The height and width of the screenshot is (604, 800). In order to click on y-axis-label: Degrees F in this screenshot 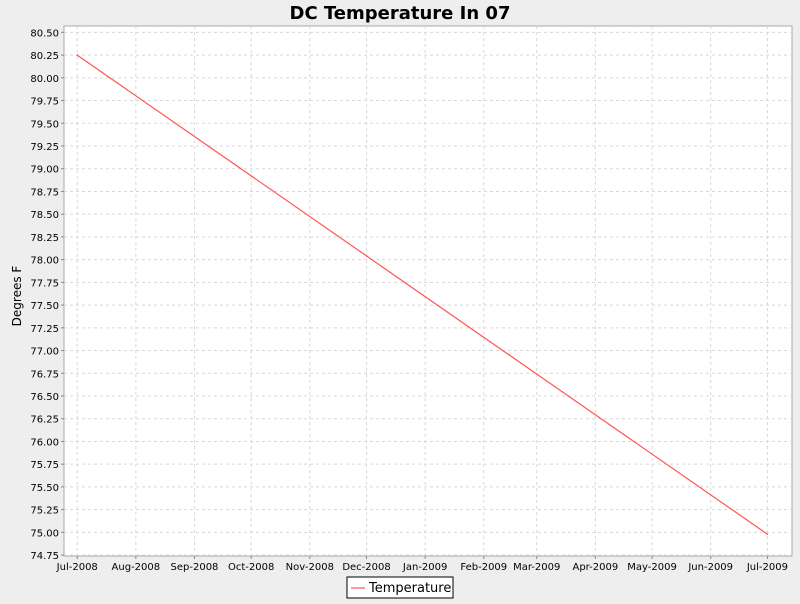, I will do `click(17, 296)`.